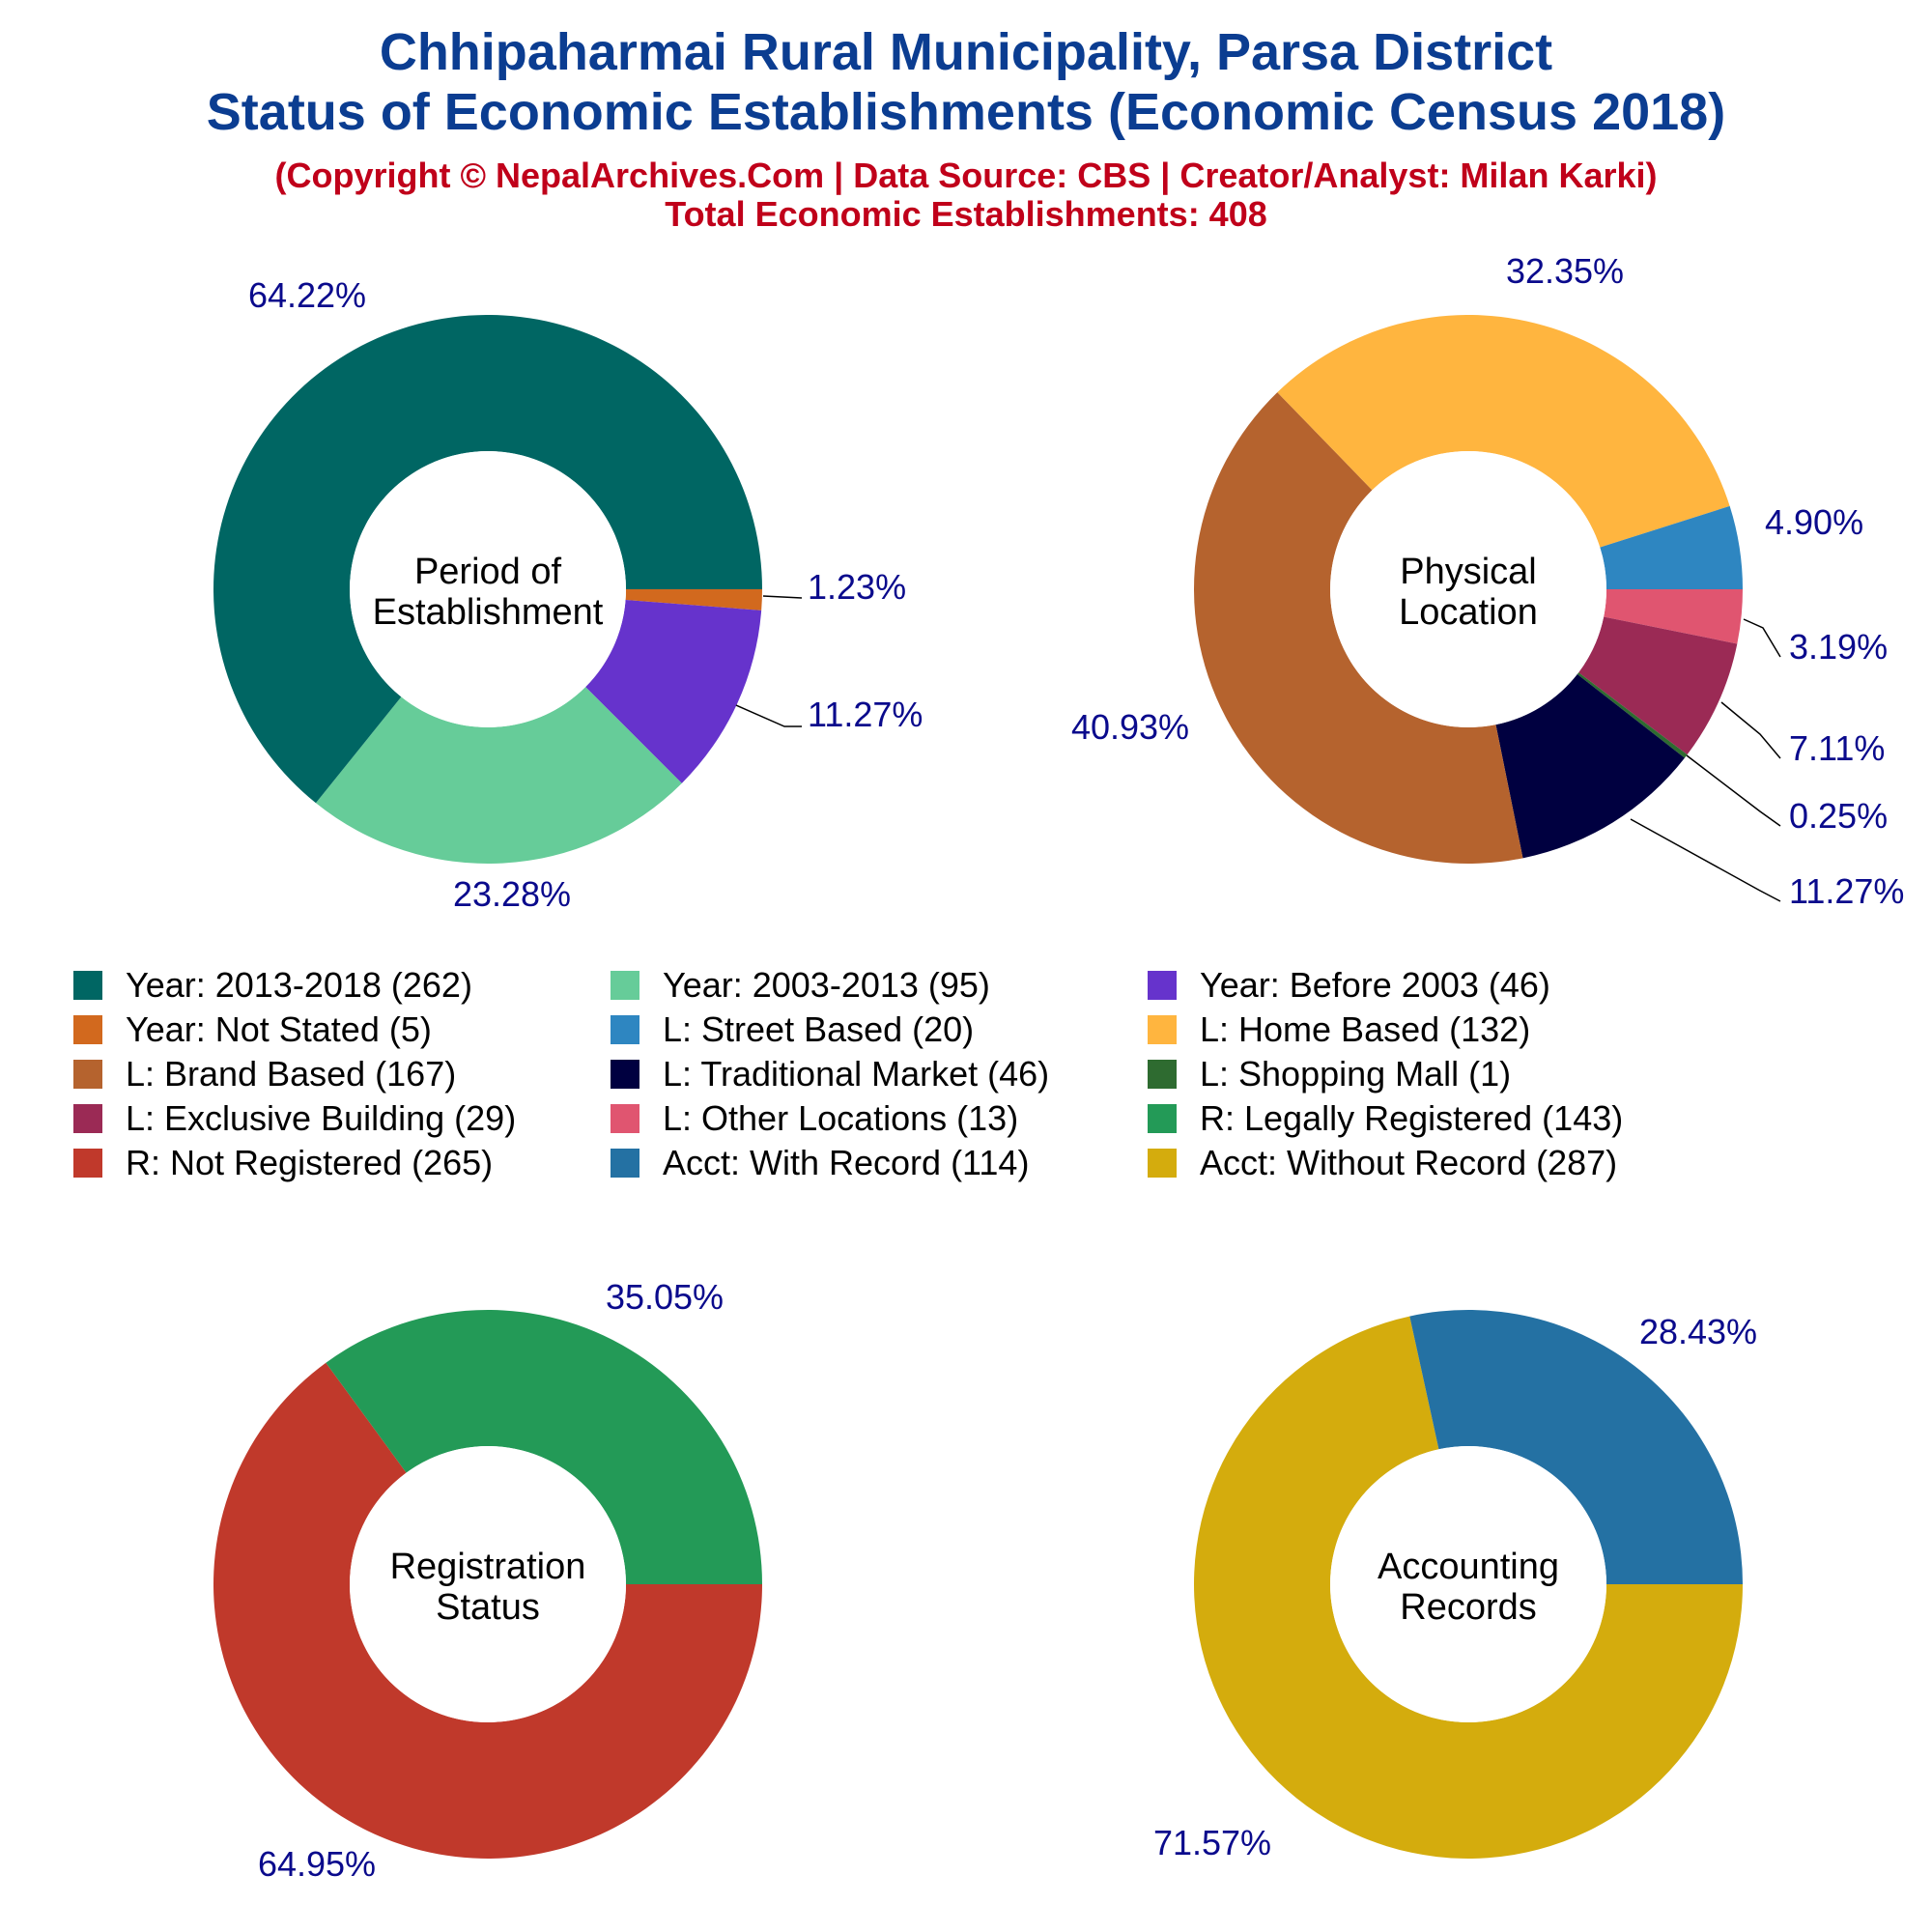  I want to click on percent-label: 64.95%, so click(317, 1864).